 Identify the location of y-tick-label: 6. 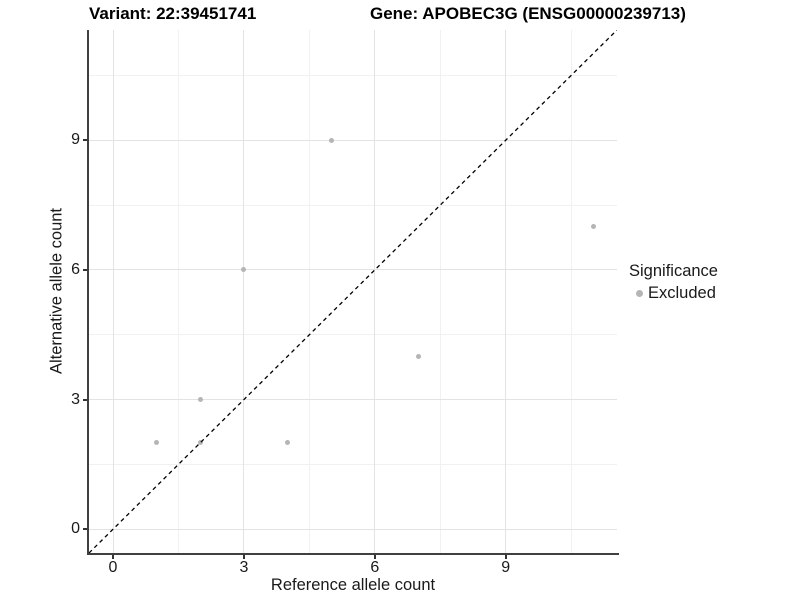
(75, 269).